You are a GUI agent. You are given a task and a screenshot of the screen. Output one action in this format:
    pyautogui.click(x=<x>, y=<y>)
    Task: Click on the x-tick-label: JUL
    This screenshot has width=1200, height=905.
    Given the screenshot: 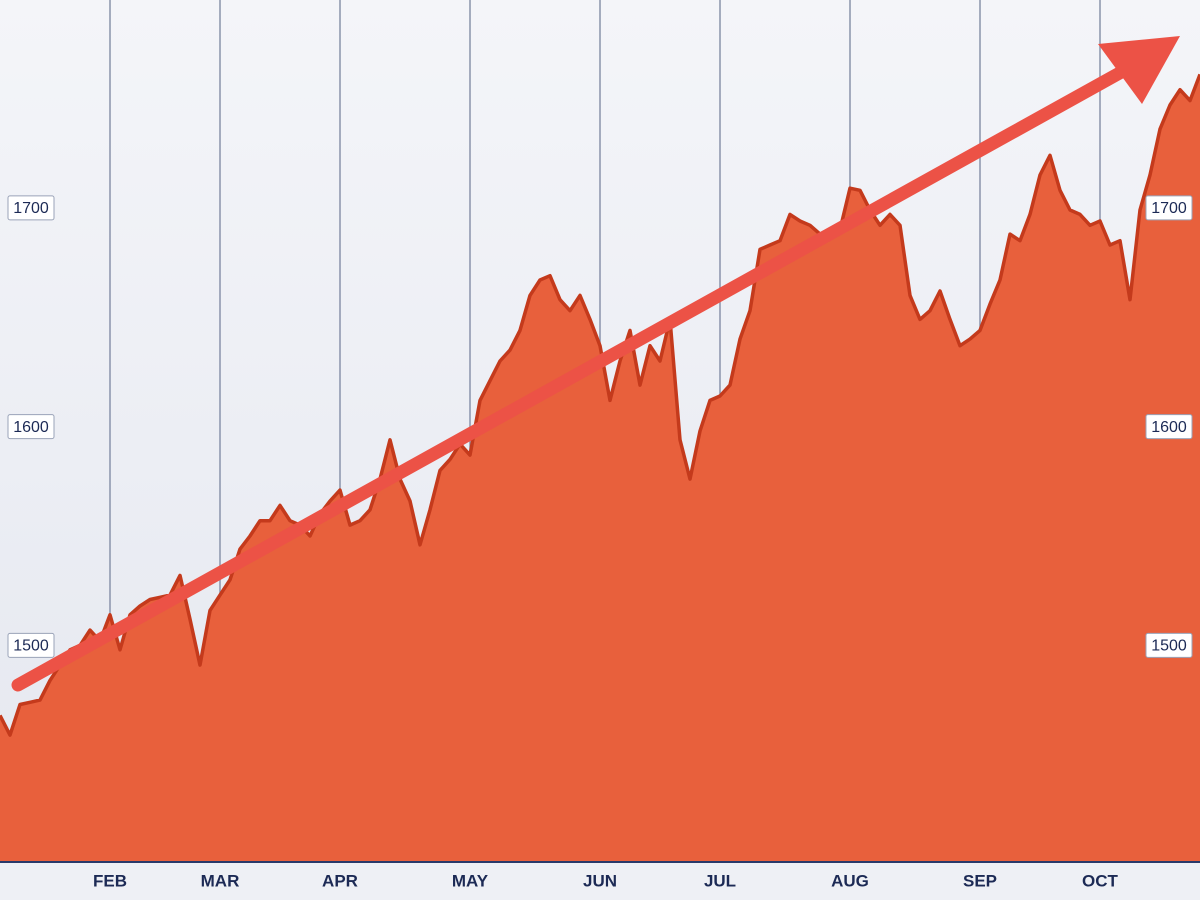 What is the action you would take?
    pyautogui.click(x=720, y=880)
    